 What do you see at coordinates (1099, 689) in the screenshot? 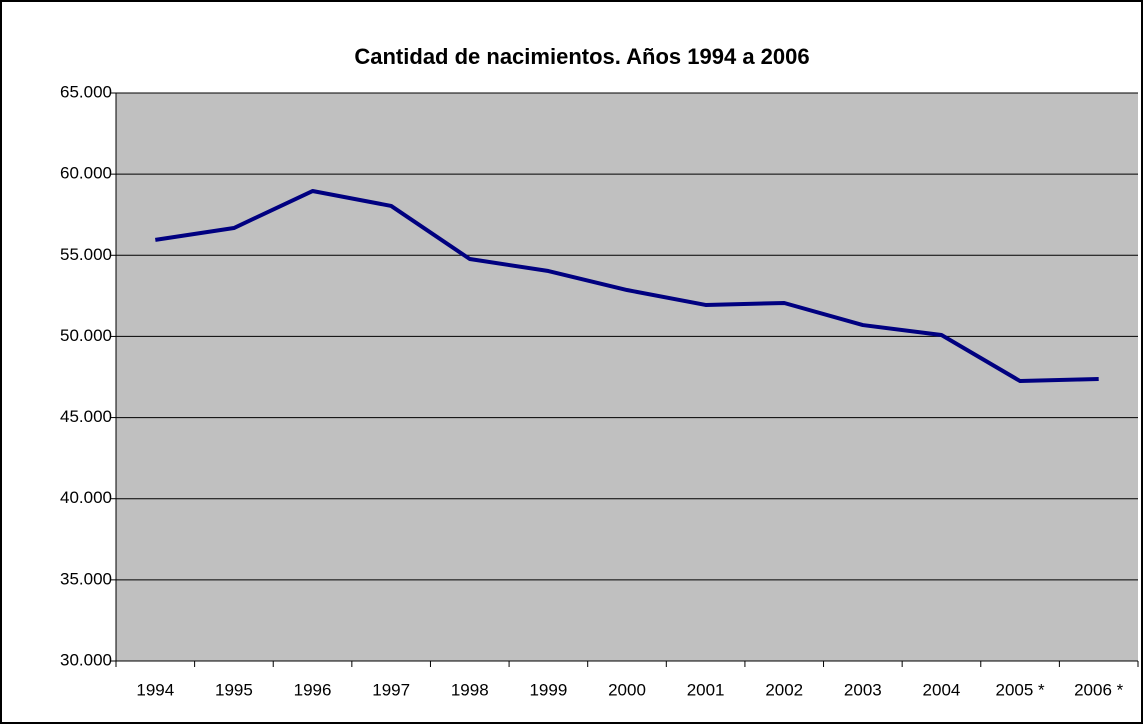
I see `x-tick-label: 2006 *` at bounding box center [1099, 689].